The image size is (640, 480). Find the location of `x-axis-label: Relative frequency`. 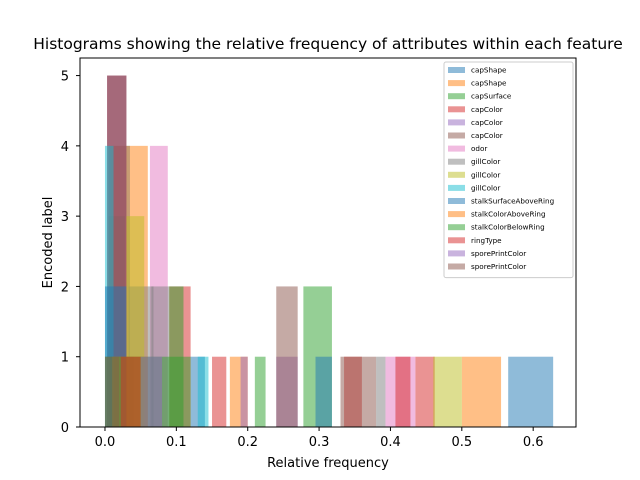

x-axis-label: Relative frequency is located at coordinates (328, 463).